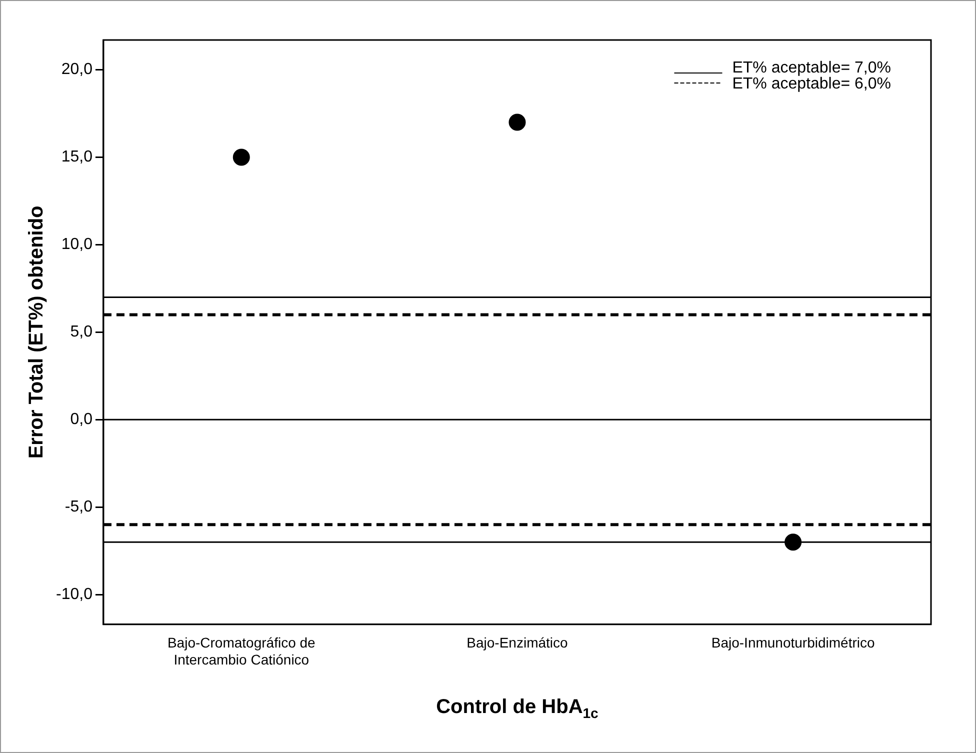  Describe the element at coordinates (517, 642) in the screenshot. I see `x-tick-label: Bajo-Enzimático` at that location.